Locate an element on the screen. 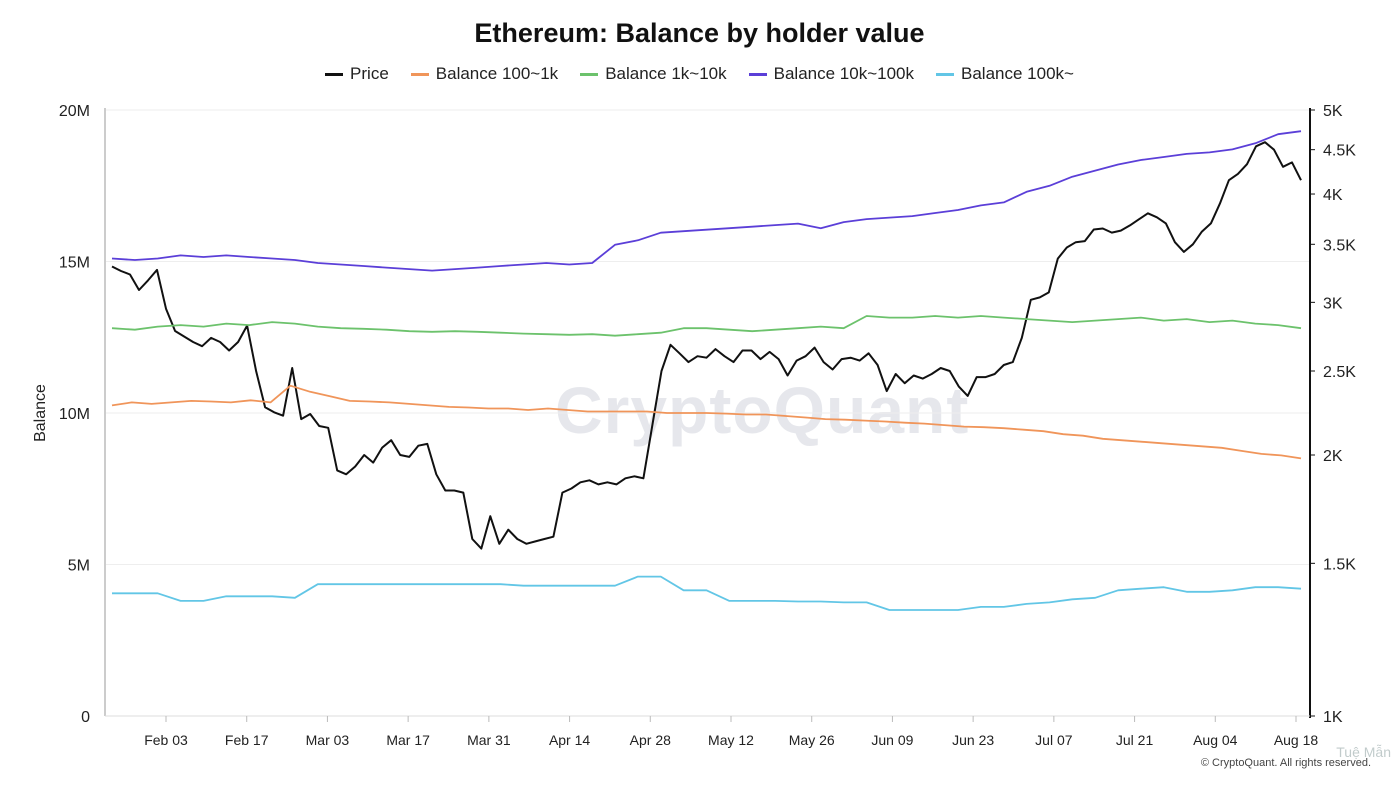 The width and height of the screenshot is (1399, 787). x-tick-label: Mar 31 is located at coordinates (489, 740).